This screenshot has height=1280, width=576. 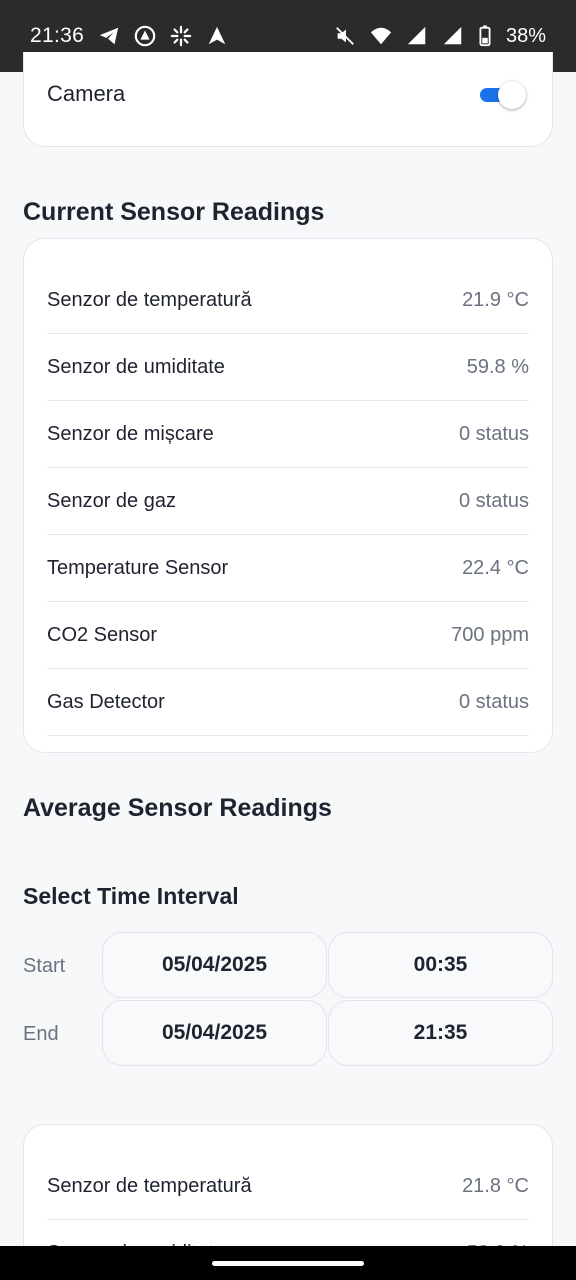 I want to click on list-item: Senzor de gaz 0 status, so click(x=288, y=501).